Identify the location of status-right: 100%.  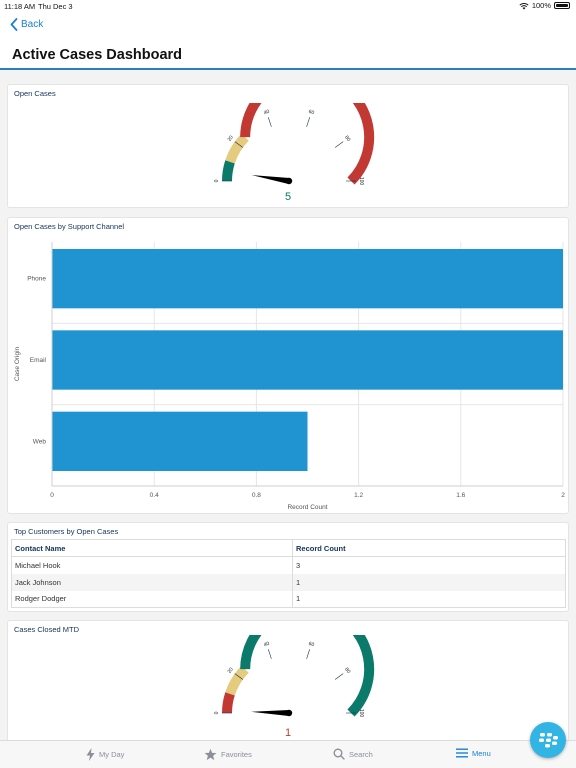
(544, 5).